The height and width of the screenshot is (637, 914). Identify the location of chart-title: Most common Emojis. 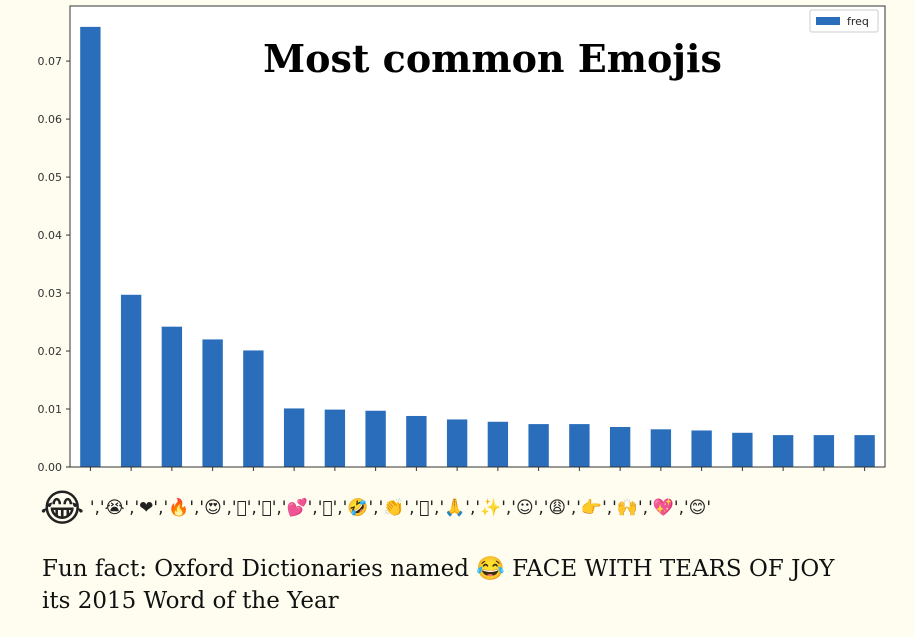
(492, 58).